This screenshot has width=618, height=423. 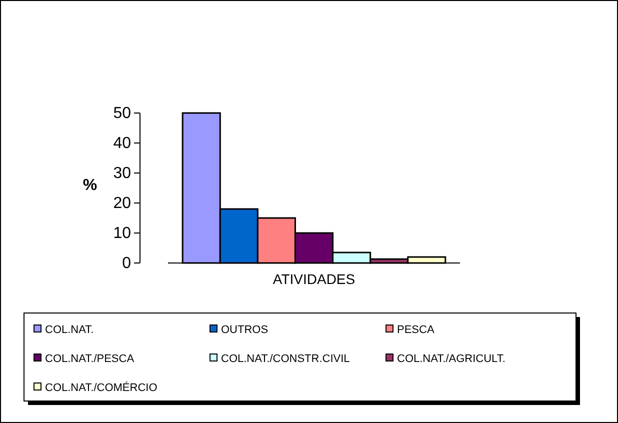 What do you see at coordinates (416, 330) in the screenshot?
I see `legend-label: PESCA` at bounding box center [416, 330].